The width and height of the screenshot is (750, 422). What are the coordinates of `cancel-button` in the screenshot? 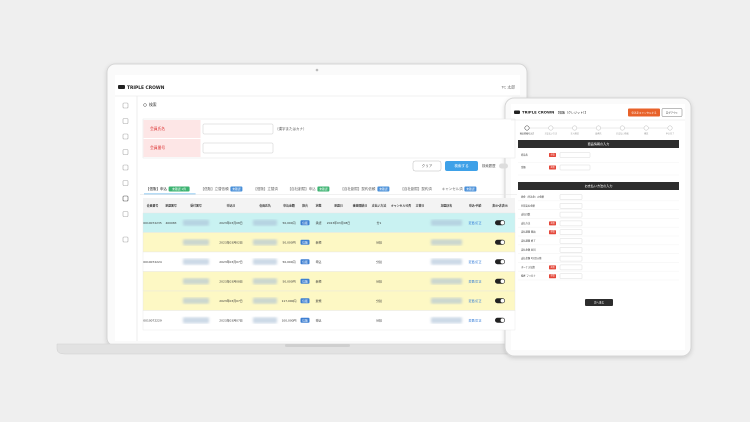 It's located at (644, 112).